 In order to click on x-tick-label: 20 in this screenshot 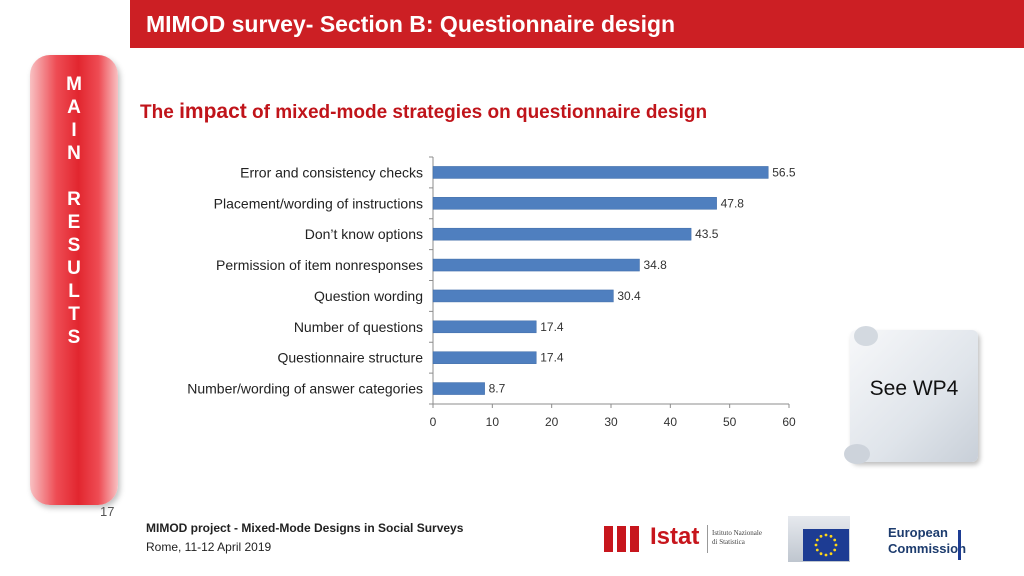, I will do `click(552, 422)`.